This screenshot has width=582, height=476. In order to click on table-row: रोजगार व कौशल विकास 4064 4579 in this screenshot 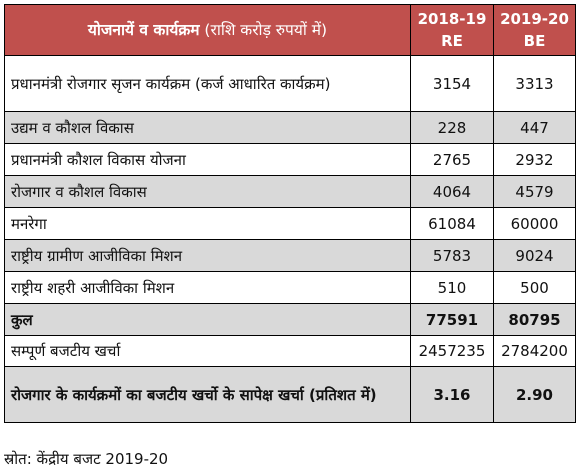, I will do `click(290, 191)`.